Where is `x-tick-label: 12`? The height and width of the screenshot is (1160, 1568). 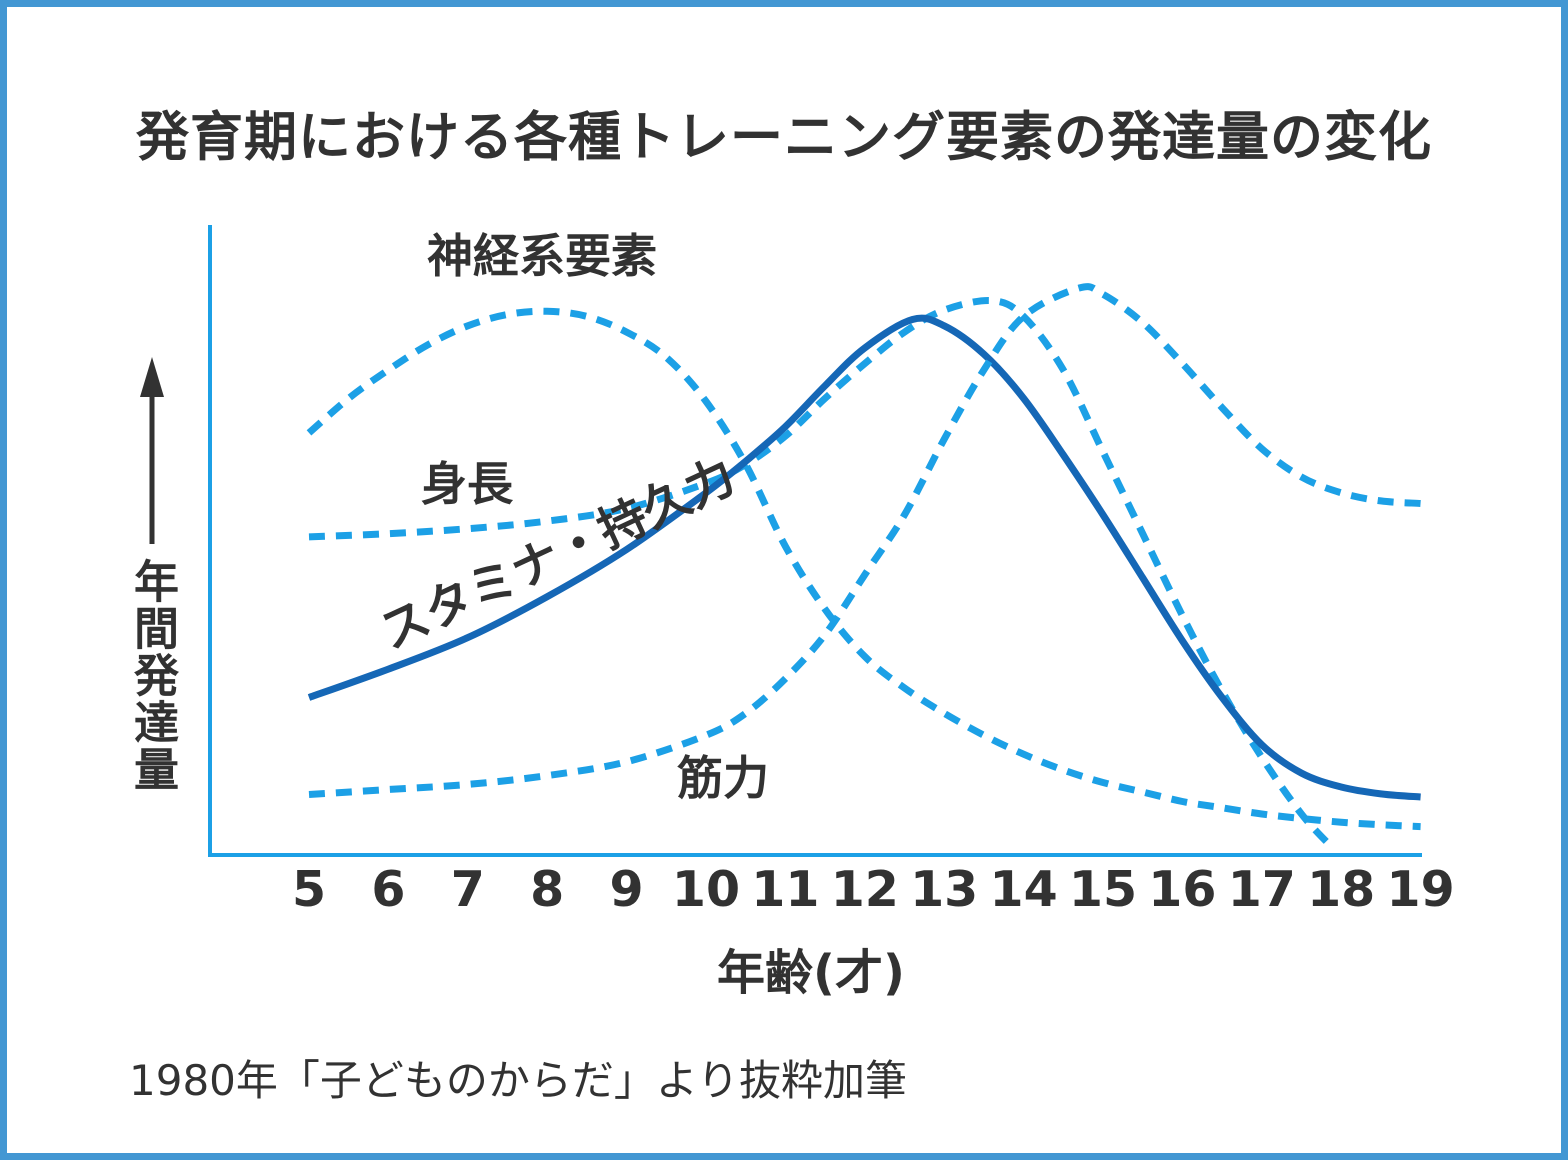 x-tick-label: 12 is located at coordinates (864, 889).